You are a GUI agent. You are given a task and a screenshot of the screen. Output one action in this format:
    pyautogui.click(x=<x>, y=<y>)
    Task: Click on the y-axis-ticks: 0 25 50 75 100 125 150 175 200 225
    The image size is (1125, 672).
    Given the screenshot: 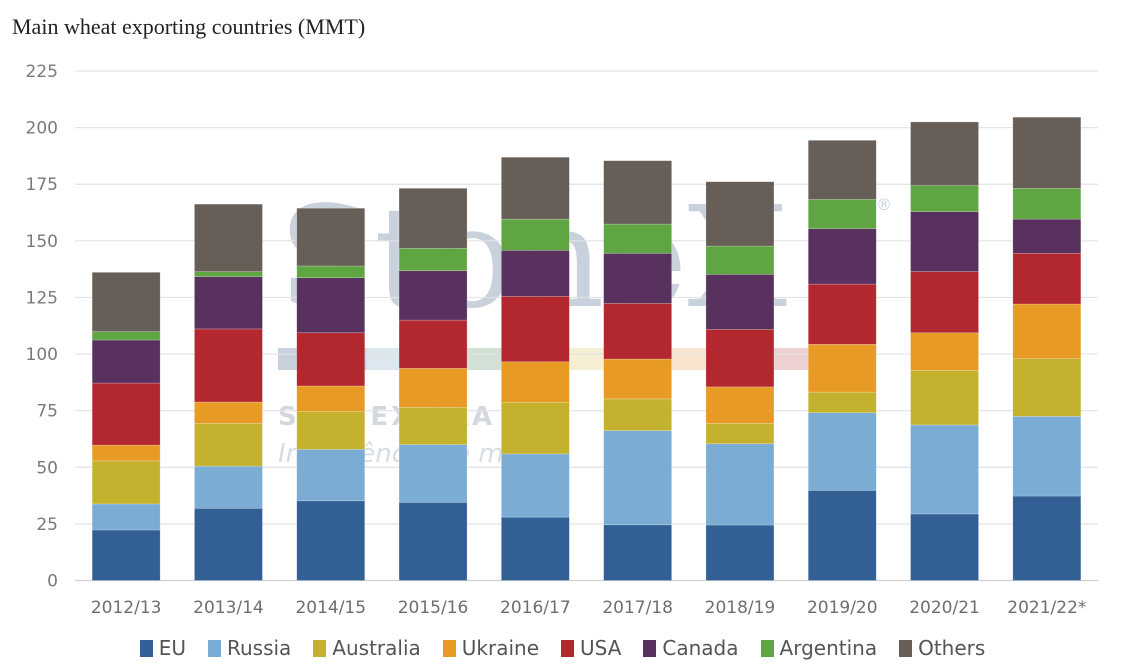 What is the action you would take?
    pyautogui.click(x=42, y=327)
    